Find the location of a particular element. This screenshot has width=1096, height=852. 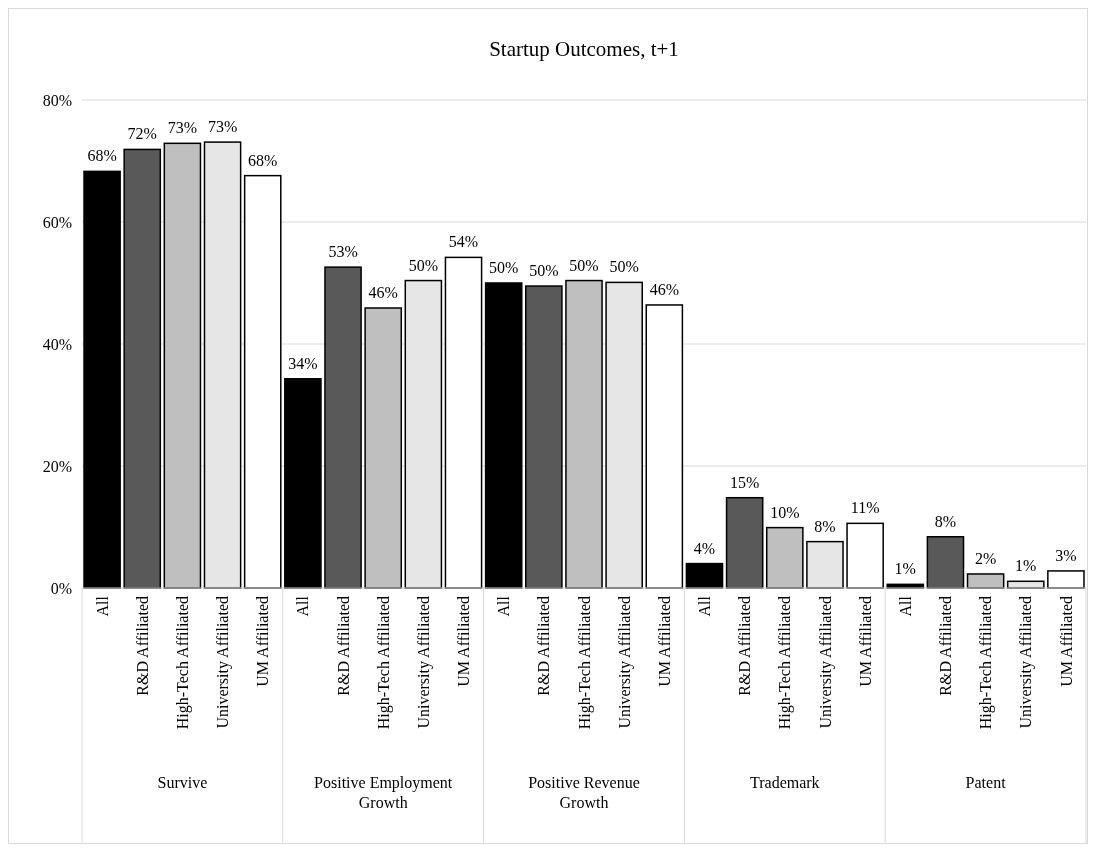

y-tick-label: 80% is located at coordinates (57, 100).